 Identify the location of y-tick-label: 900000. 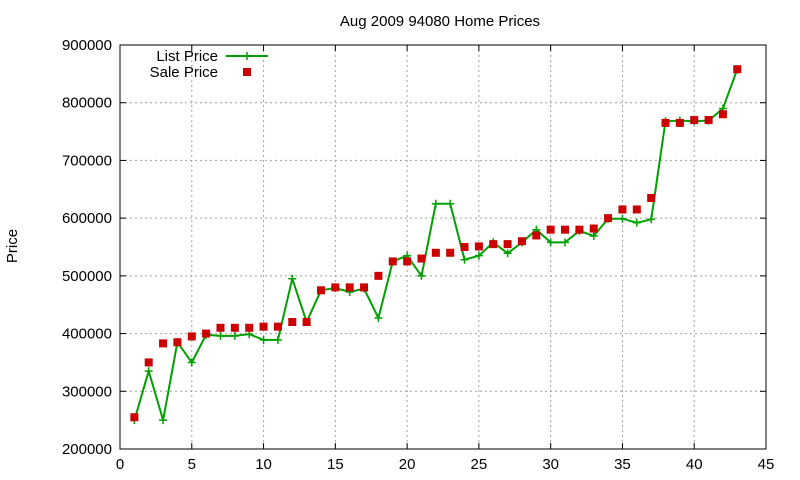
(87, 45).